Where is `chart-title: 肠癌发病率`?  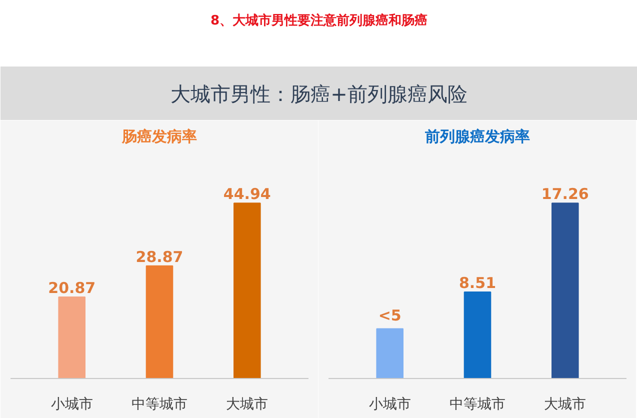
chart-title: 肠癌发病率 is located at coordinates (159, 137).